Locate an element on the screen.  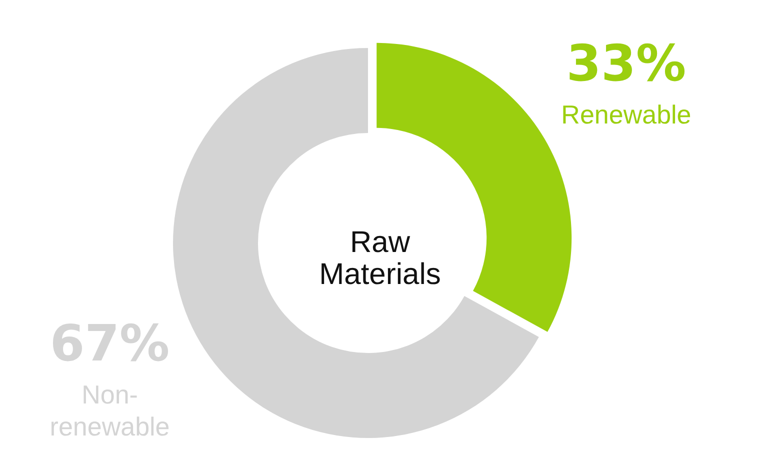
text: Raw Materials is located at coordinates (380, 258).